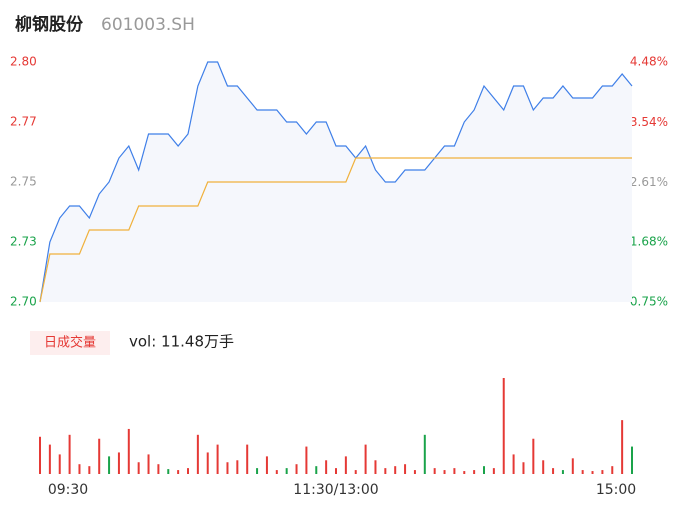 Image resolution: width=686 pixels, height=524 pixels. Describe the element at coordinates (23, 242) in the screenshot. I see `y-tick-label: 2.73` at that location.